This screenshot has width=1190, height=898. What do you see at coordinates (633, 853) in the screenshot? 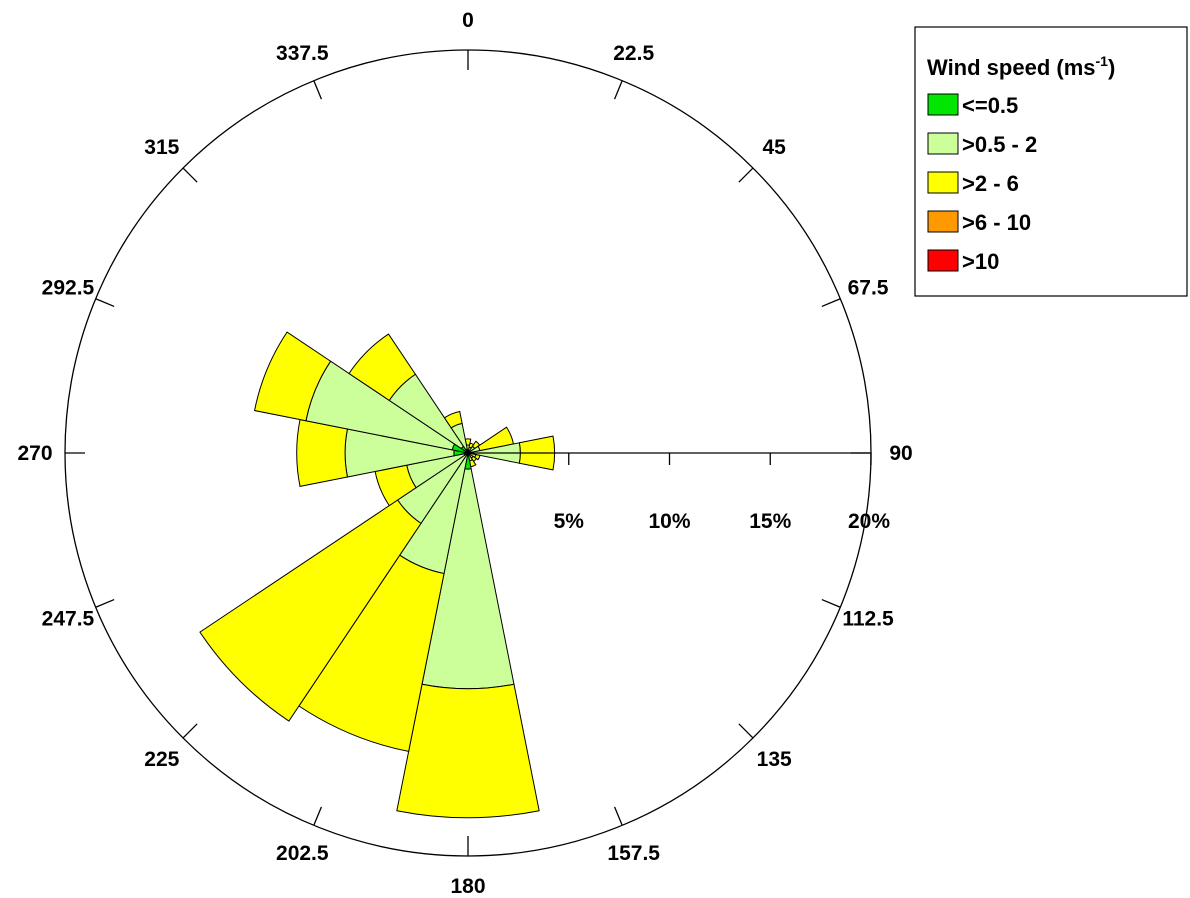
I see `direction-label-157.5: 157.5` at bounding box center [633, 853].